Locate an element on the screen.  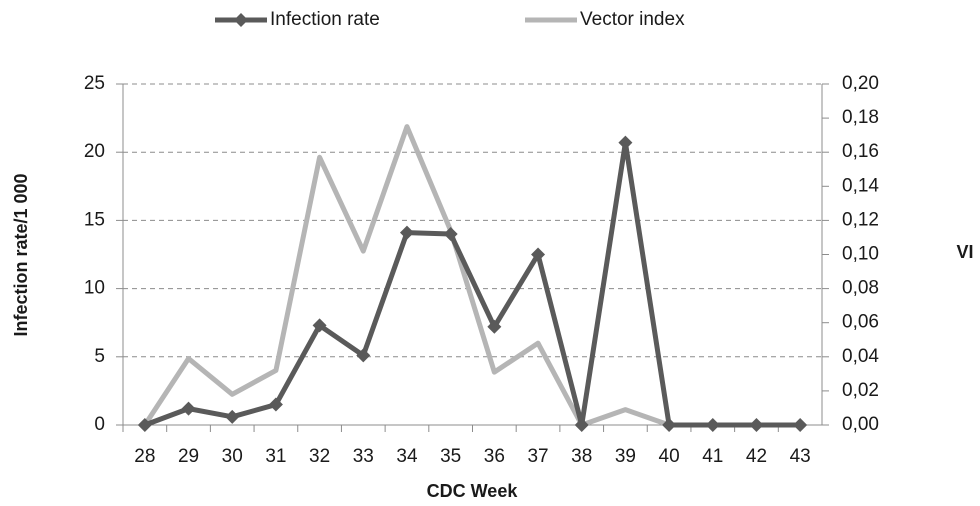
y2-tick-label: 0,06 is located at coordinates (860, 322).